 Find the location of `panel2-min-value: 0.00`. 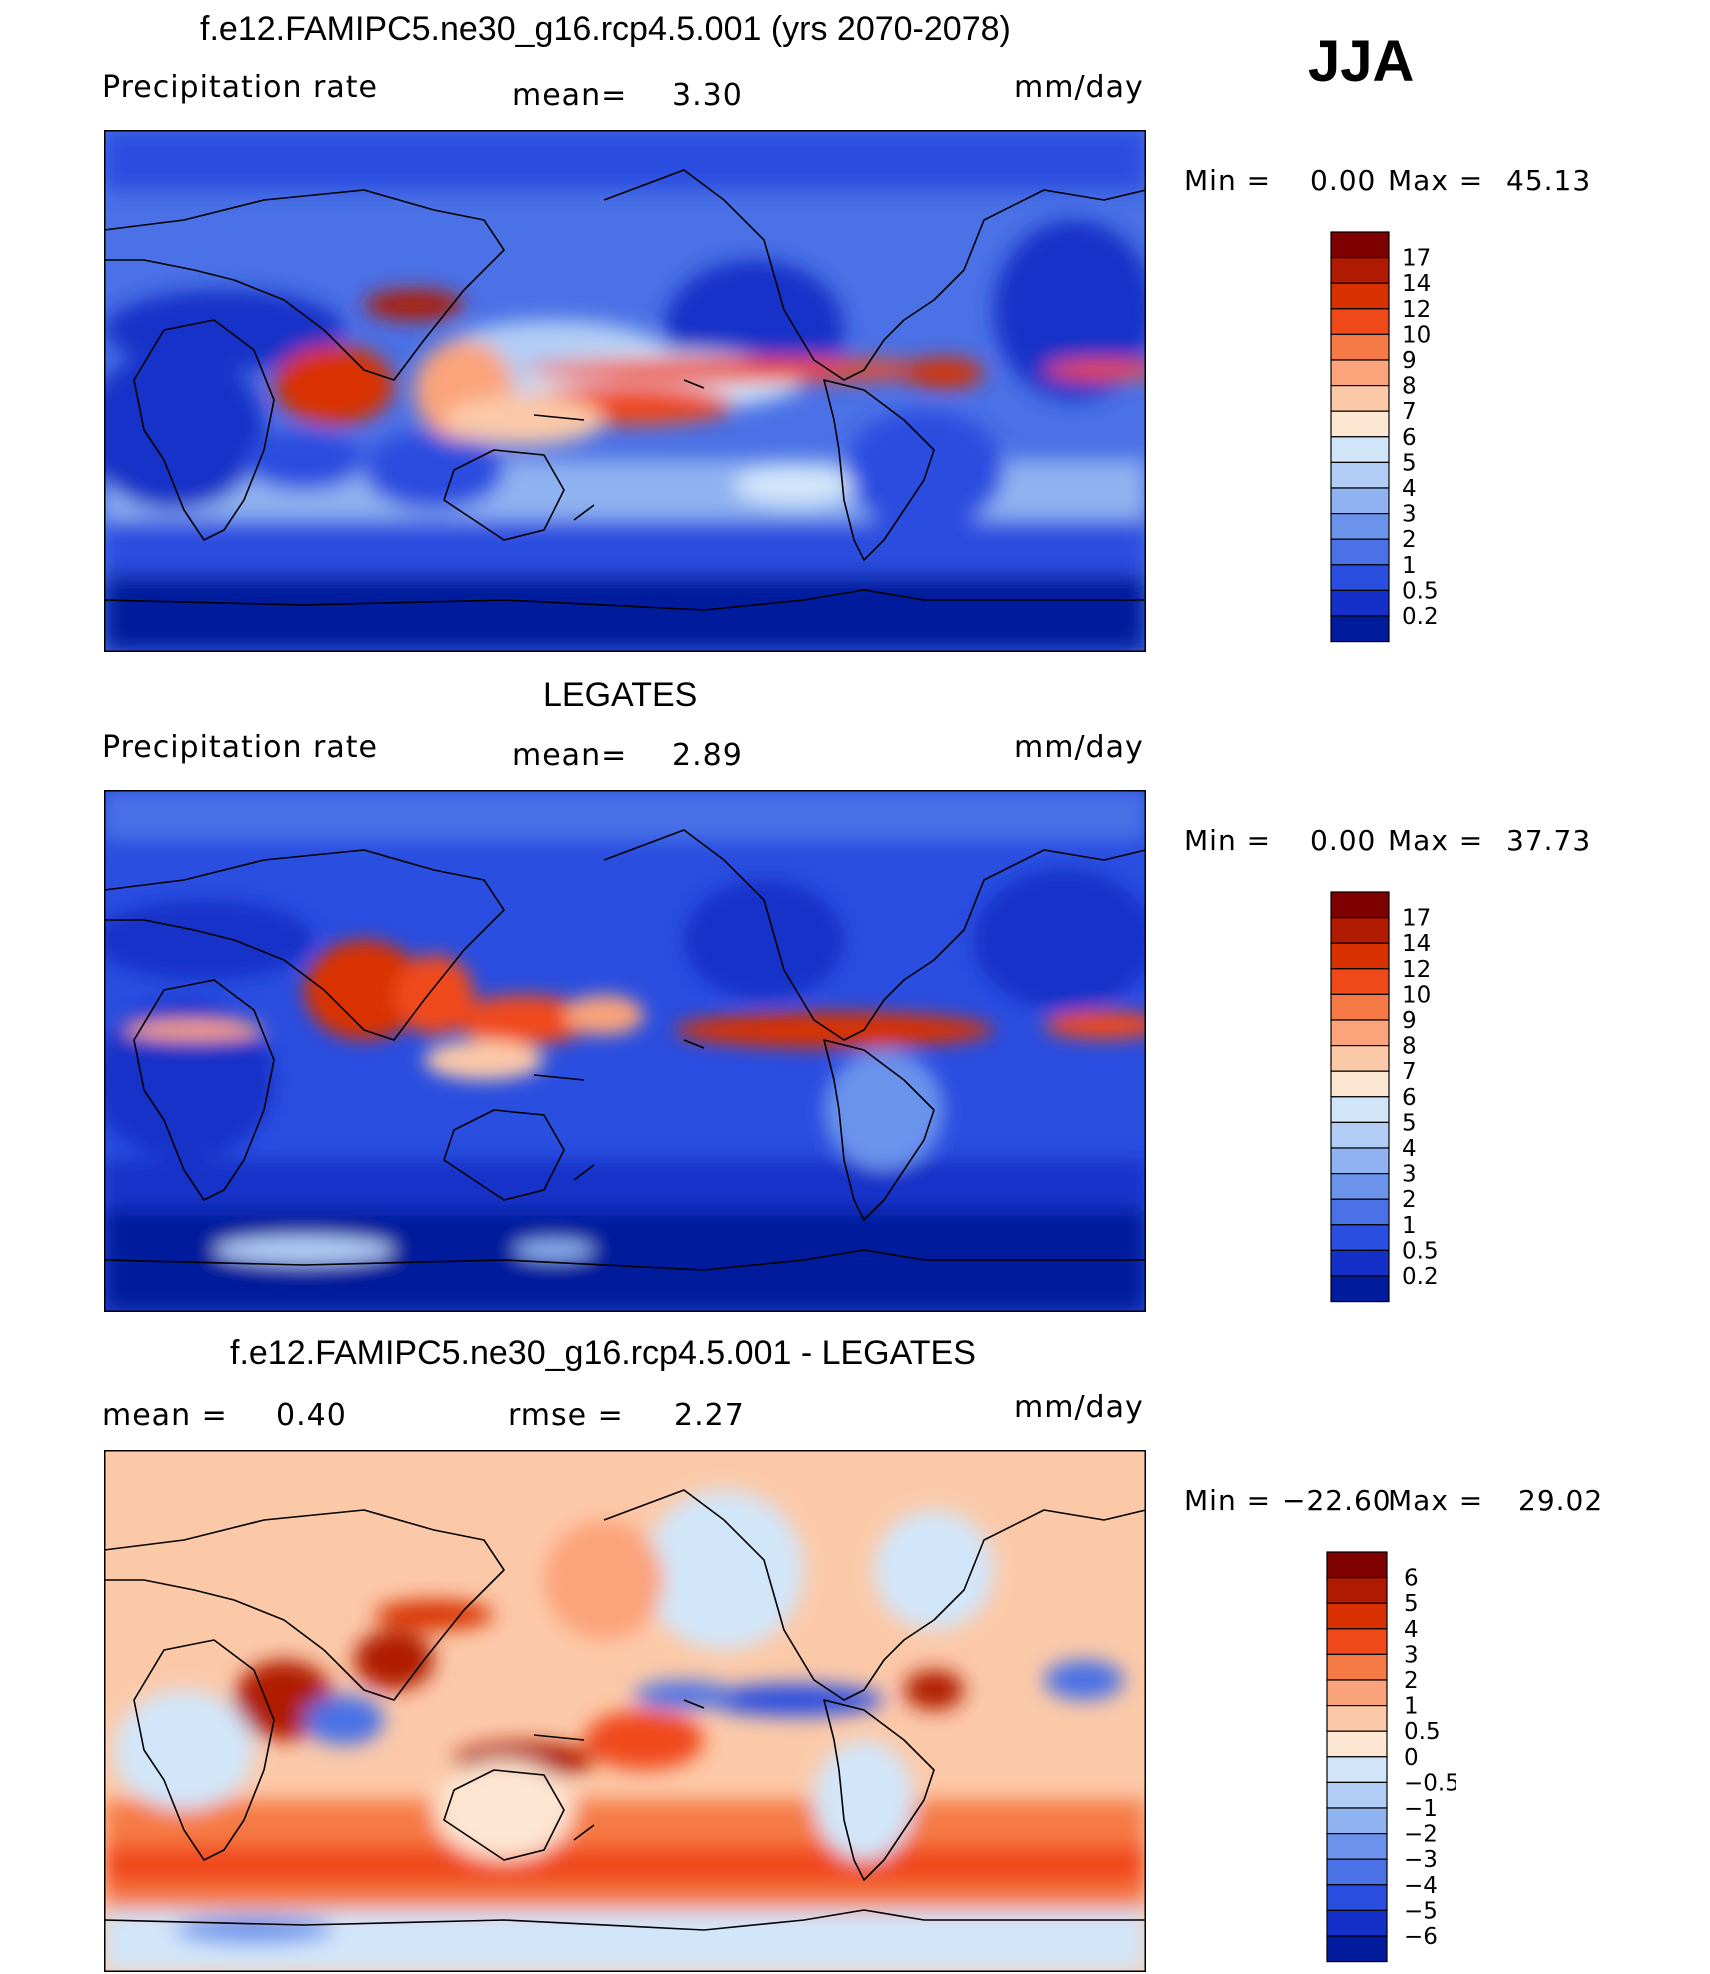

panel2-min-value: 0.00 is located at coordinates (1343, 840).